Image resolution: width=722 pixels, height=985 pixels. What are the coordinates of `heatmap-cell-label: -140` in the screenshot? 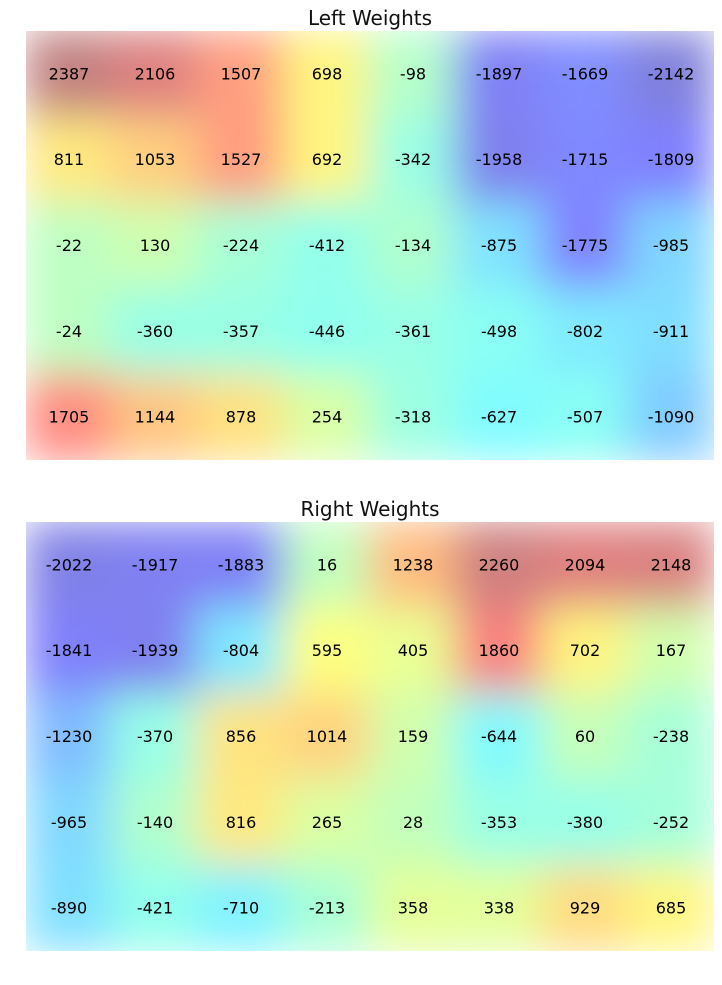 It's located at (155, 822).